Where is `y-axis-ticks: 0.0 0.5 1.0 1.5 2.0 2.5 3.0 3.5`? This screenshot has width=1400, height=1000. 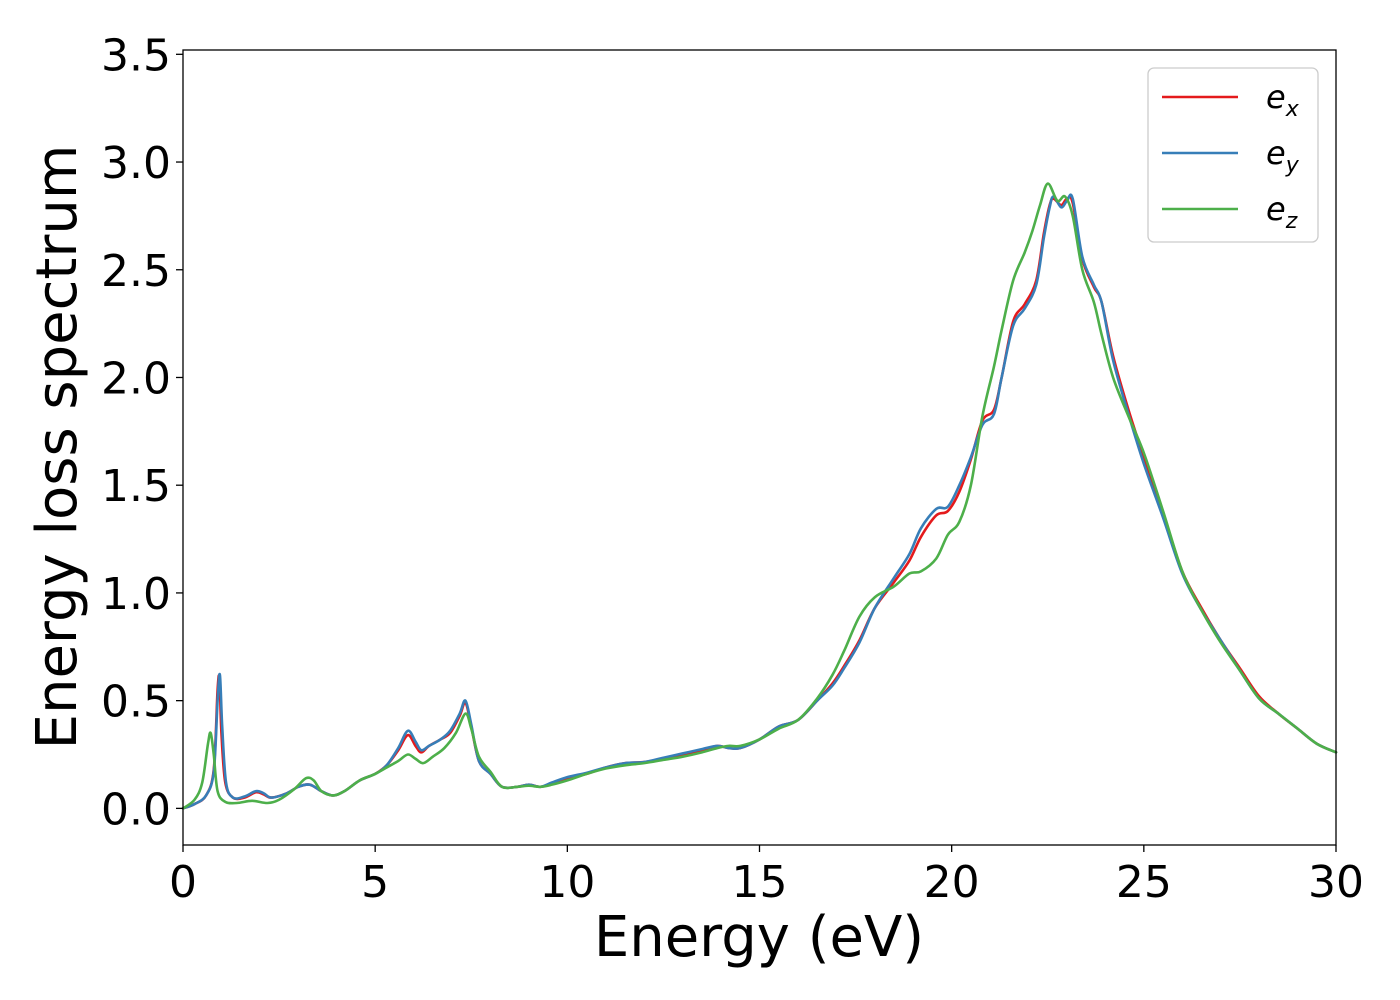 y-axis-ticks: 0.0 0.5 1.0 1.5 2.0 2.5 3.0 3.5 is located at coordinates (142, 432).